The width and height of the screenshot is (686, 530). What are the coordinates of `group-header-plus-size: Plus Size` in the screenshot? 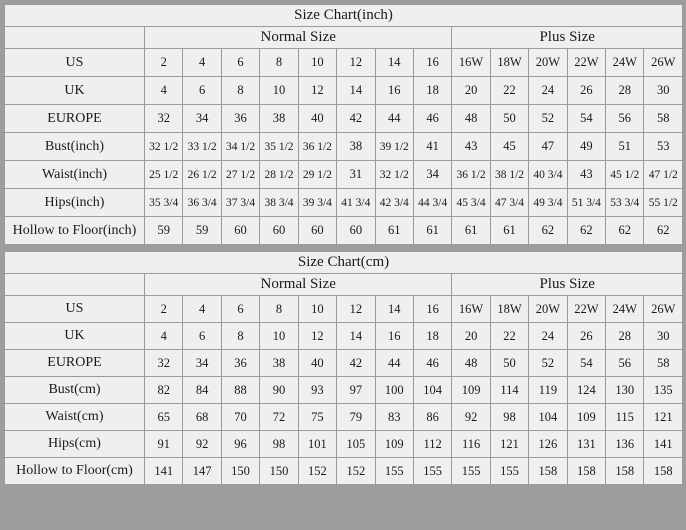 It's located at (567, 284).